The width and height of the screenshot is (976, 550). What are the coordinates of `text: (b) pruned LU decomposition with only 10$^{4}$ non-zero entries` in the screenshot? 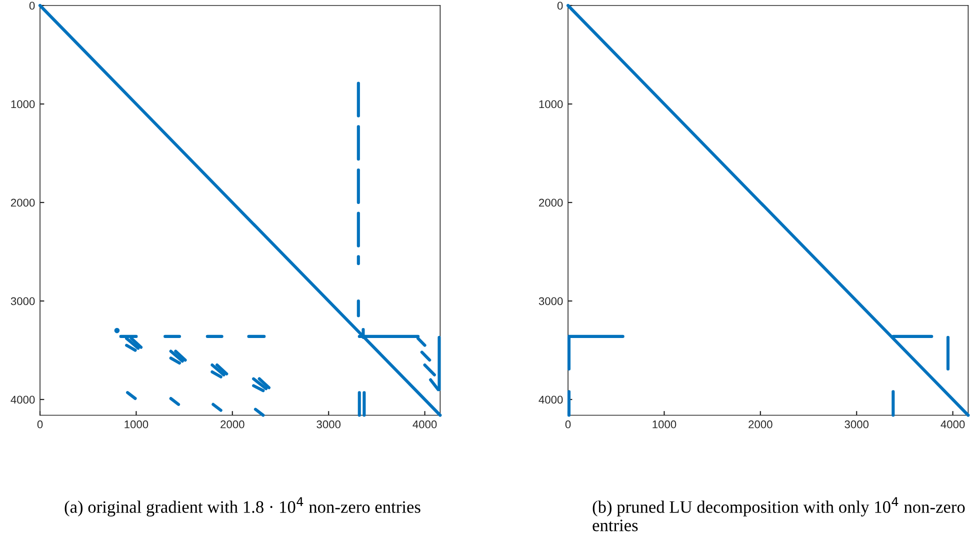 It's located at (778, 514).